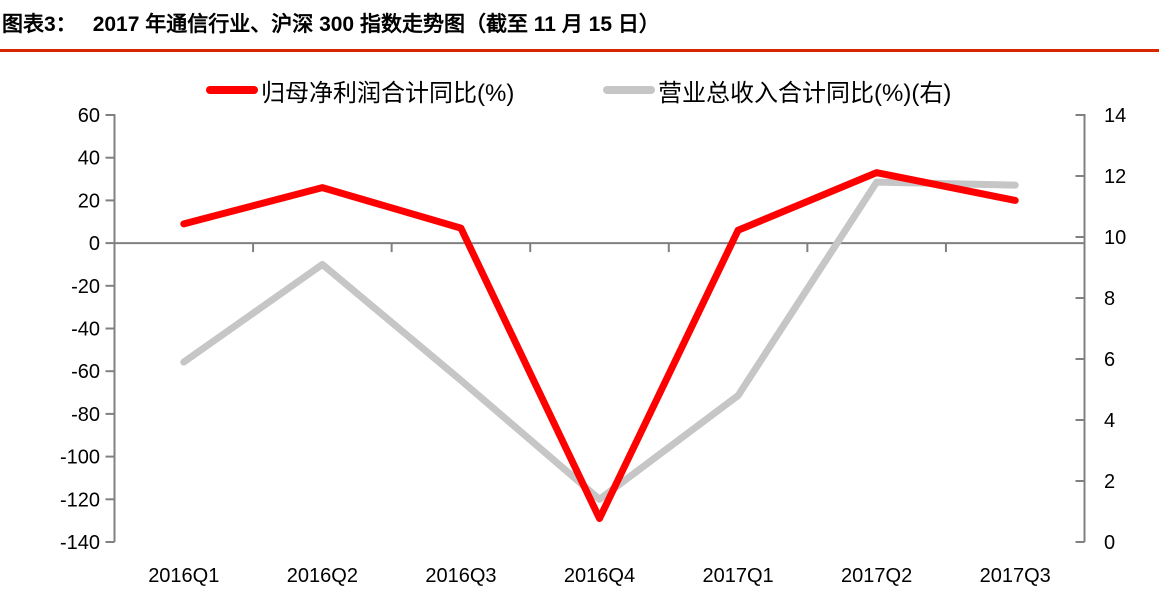 Image resolution: width=1159 pixels, height=602 pixels. Describe the element at coordinates (1015, 576) in the screenshot. I see `x-axis-label: 2017Q3` at that location.